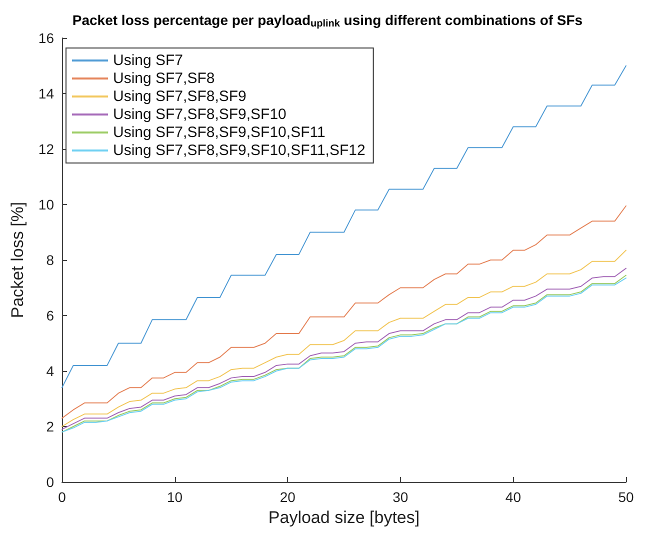 This screenshot has height=534, width=655. What do you see at coordinates (239, 150) in the screenshot?
I see `legend-label: Using SF7,SF8,SF9,SF10,SF11,SF12` at bounding box center [239, 150].